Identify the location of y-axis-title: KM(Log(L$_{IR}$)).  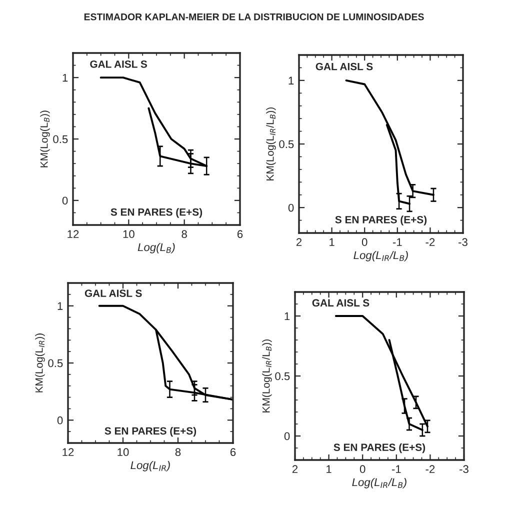
(40, 363).